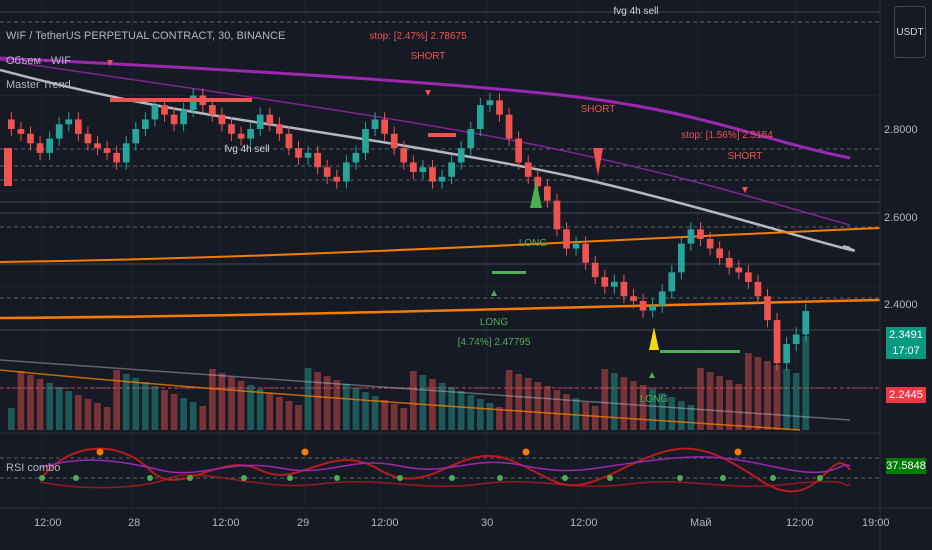 The height and width of the screenshot is (550, 932). I want to click on price-tick: 2.8000, so click(901, 130).